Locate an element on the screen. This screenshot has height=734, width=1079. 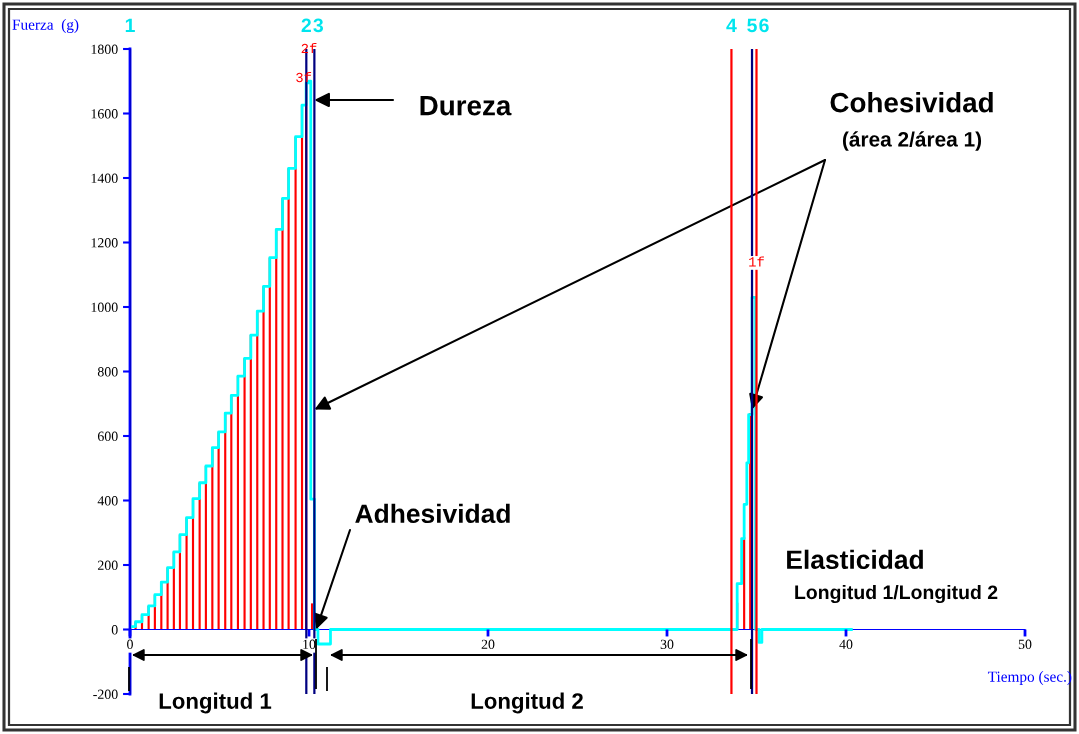
annotation: Longitud 2 is located at coordinates (527, 703).